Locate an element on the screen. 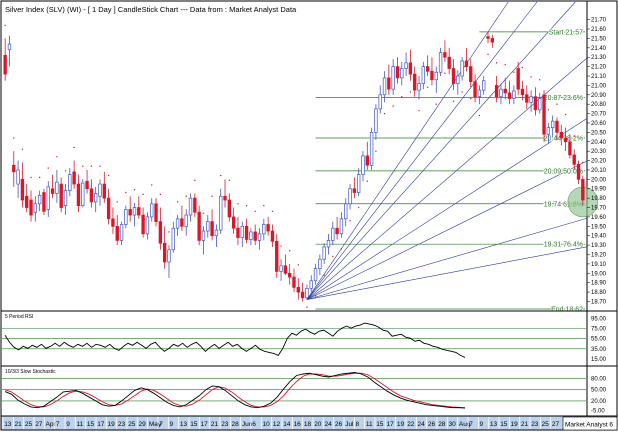 The image size is (618, 436). rsi-label: 5 Period RSI is located at coordinates (19, 317).